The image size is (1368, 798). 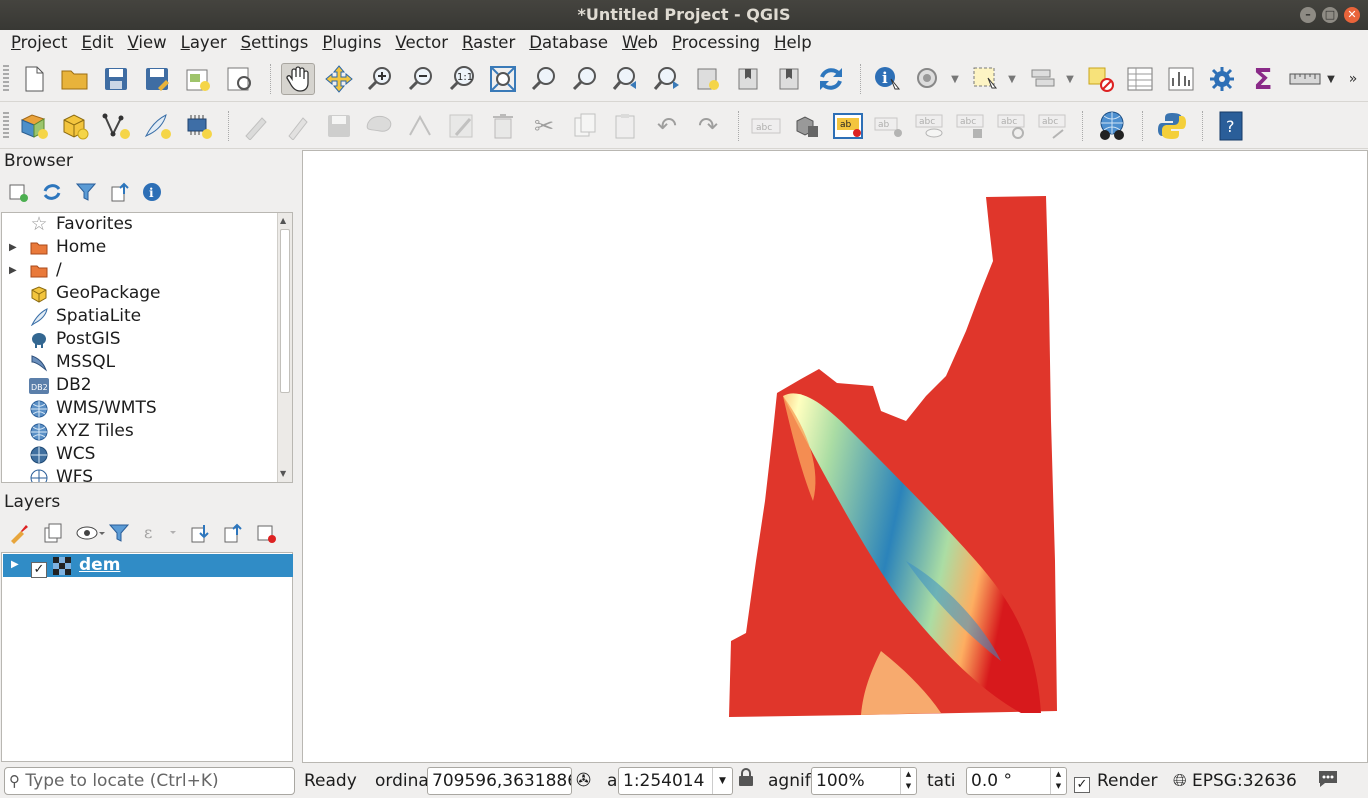 What do you see at coordinates (157, 79) in the screenshot?
I see `save-project-as-icon` at bounding box center [157, 79].